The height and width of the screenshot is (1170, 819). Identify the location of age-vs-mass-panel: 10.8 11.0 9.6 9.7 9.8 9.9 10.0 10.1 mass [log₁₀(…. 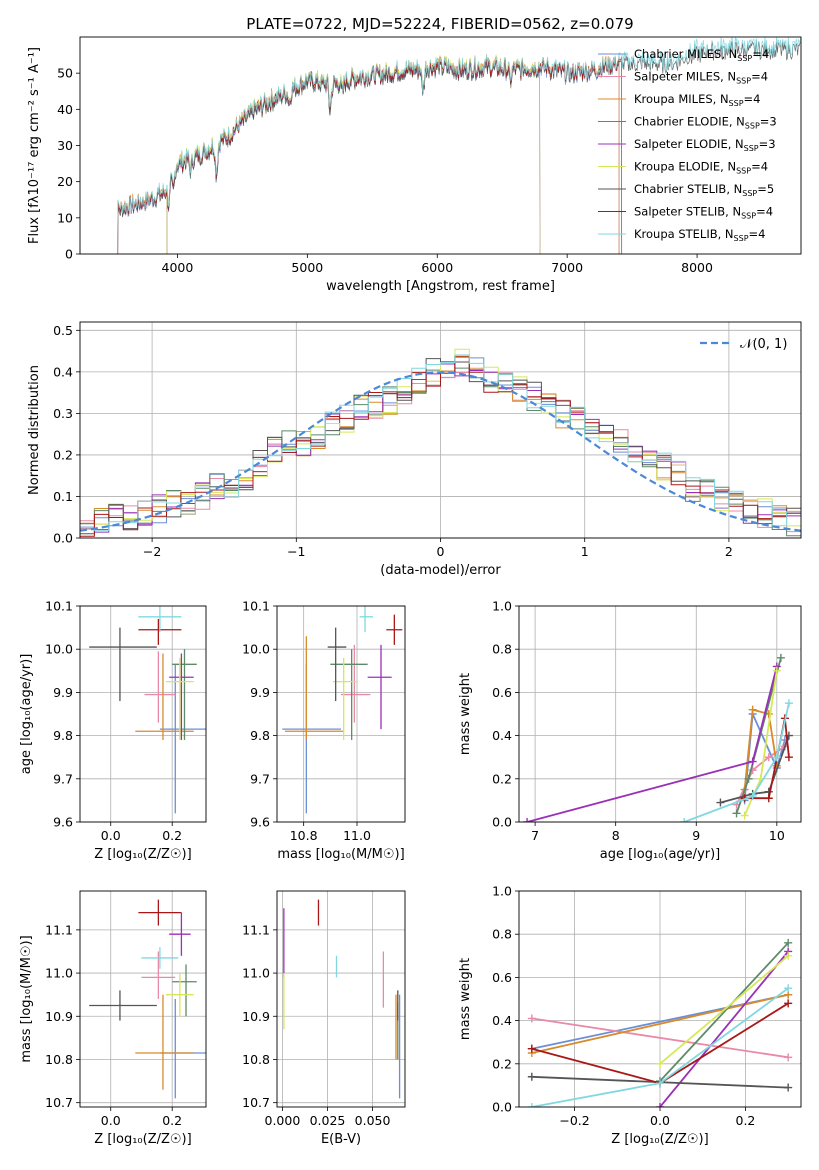
(324, 730).